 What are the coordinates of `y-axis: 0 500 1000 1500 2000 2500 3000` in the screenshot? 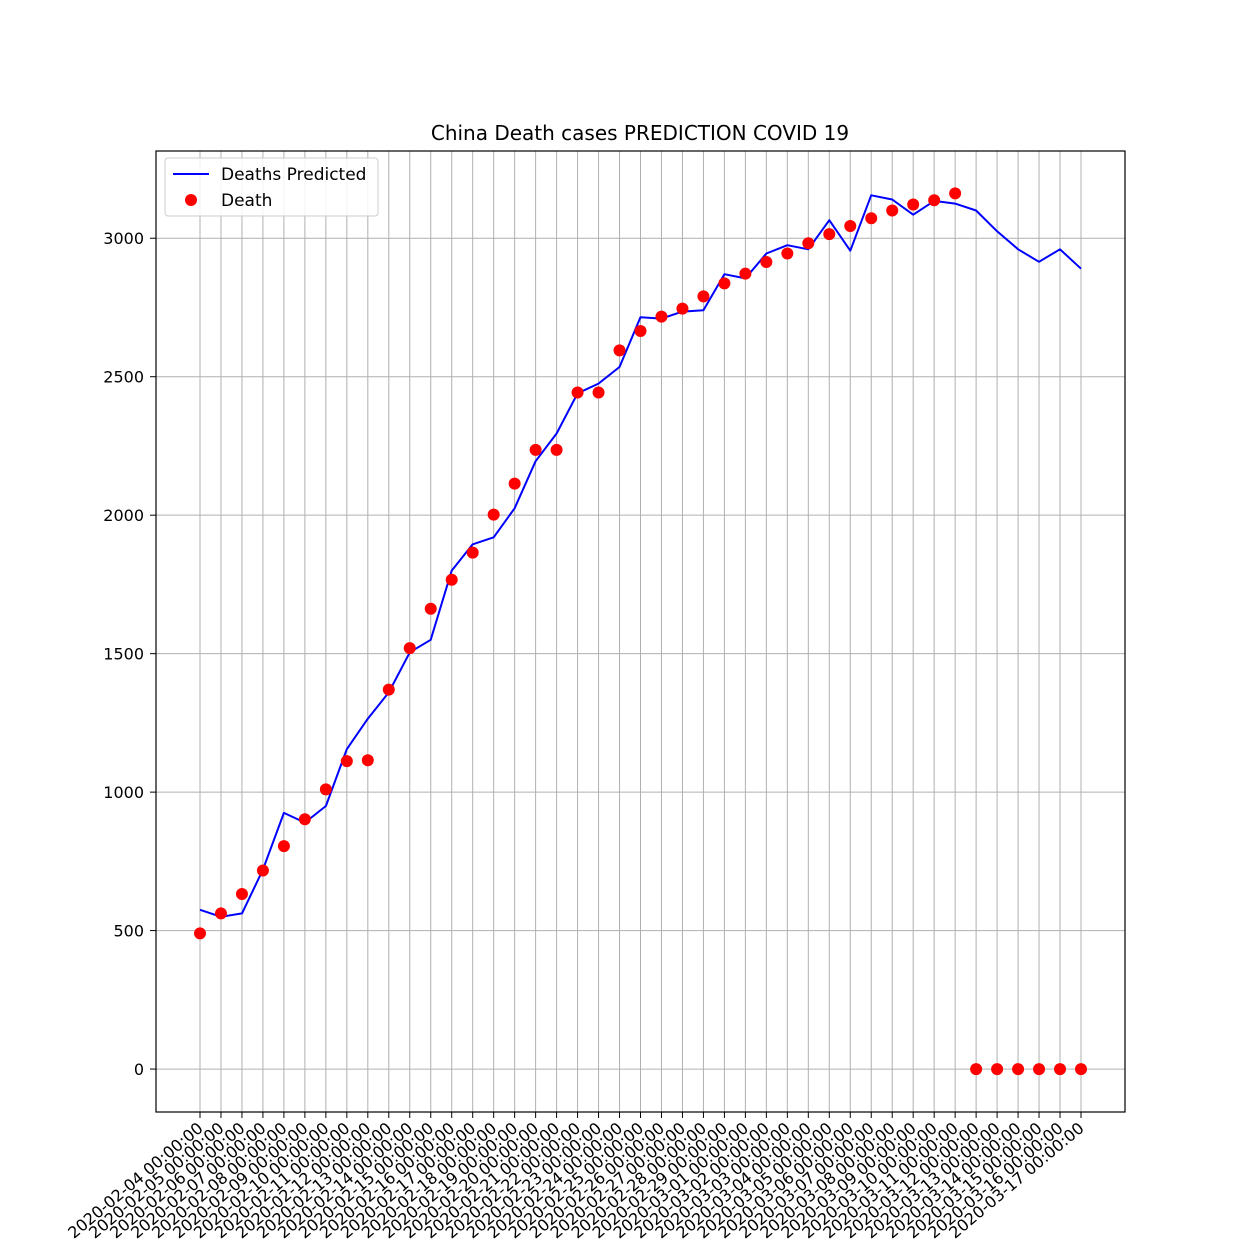 It's located at (129, 654).